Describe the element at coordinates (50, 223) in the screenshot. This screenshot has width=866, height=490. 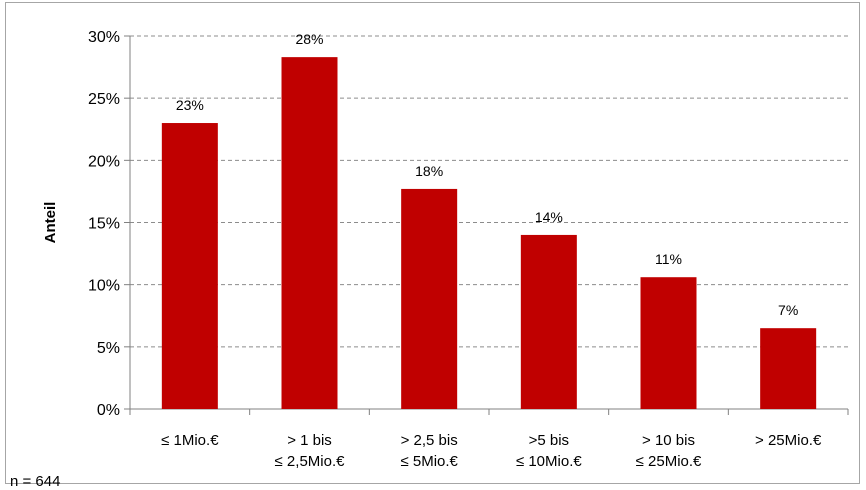
I see `y-axis-title: Anteil` at that location.